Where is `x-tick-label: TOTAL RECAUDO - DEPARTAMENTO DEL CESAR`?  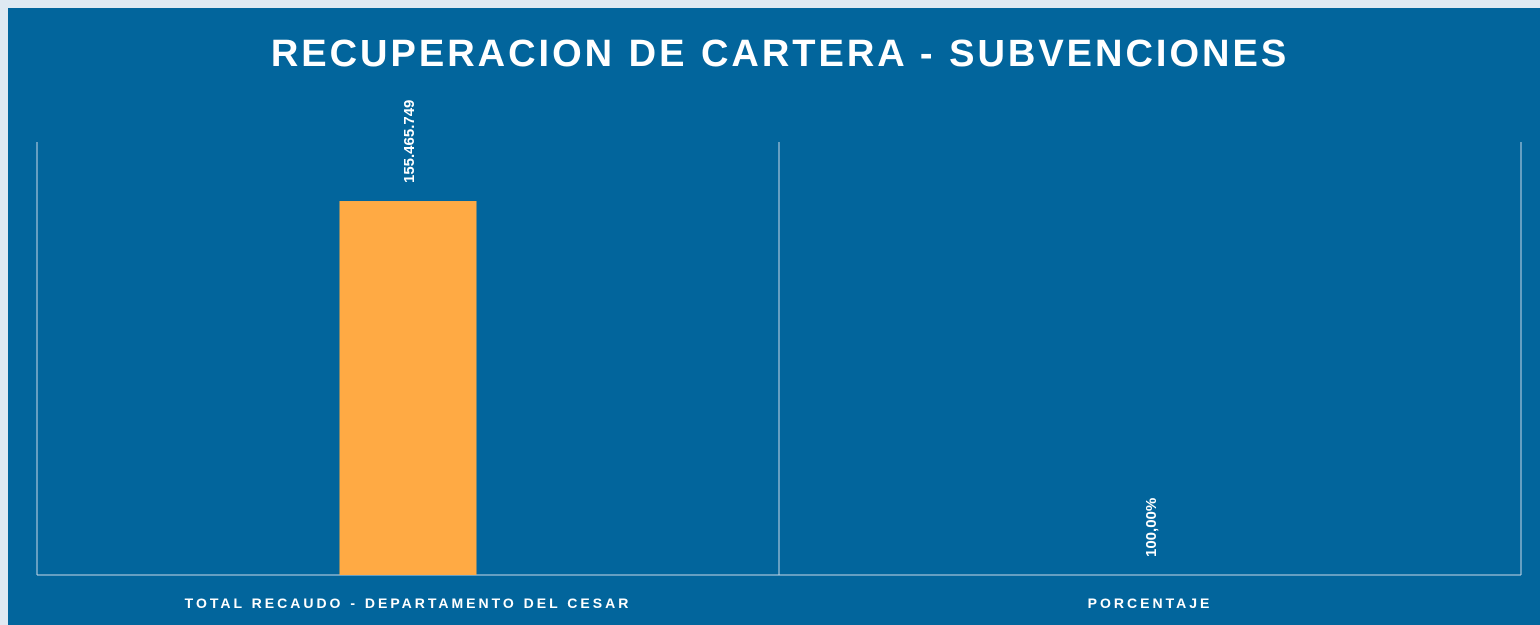
x-tick-label: TOTAL RECAUDO - DEPARTAMENTO DEL CESAR is located at coordinates (408, 603).